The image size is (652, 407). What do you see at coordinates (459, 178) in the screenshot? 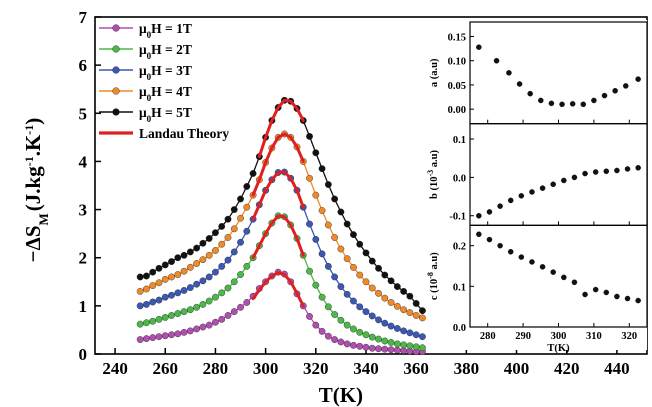
I see `inset-y-tick-label: 0.0` at bounding box center [459, 178].